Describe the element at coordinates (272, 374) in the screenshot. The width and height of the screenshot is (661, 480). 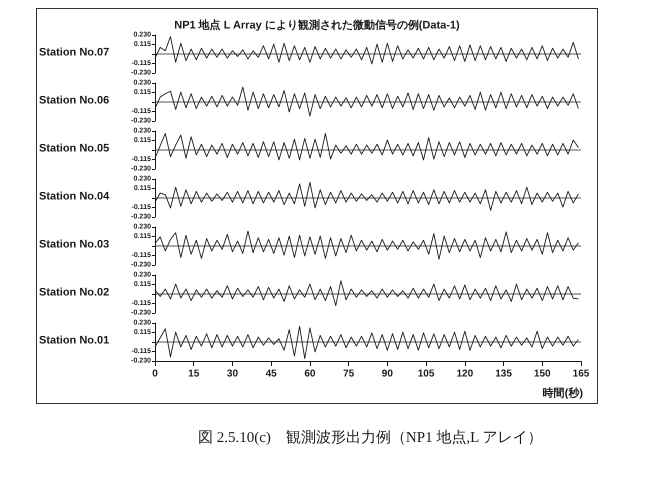
I see `x-tick-label: 45` at that location.